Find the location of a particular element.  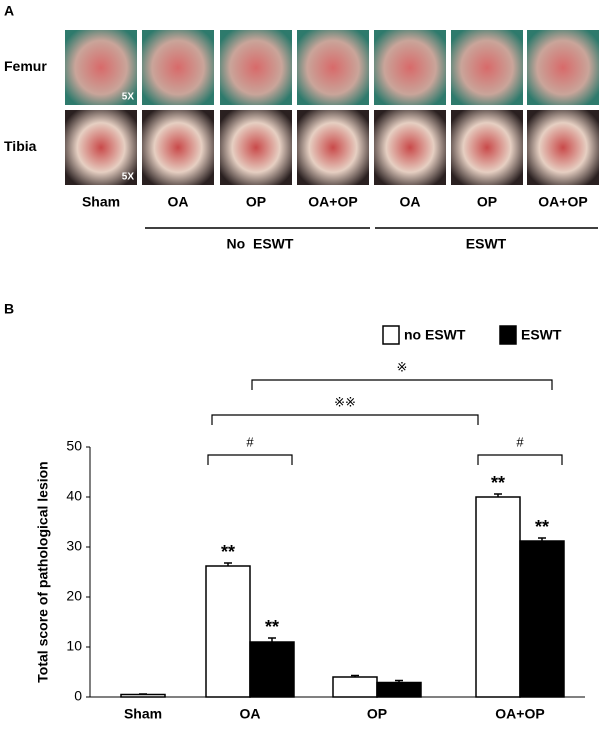

row-label: Tibia is located at coordinates (20, 146).